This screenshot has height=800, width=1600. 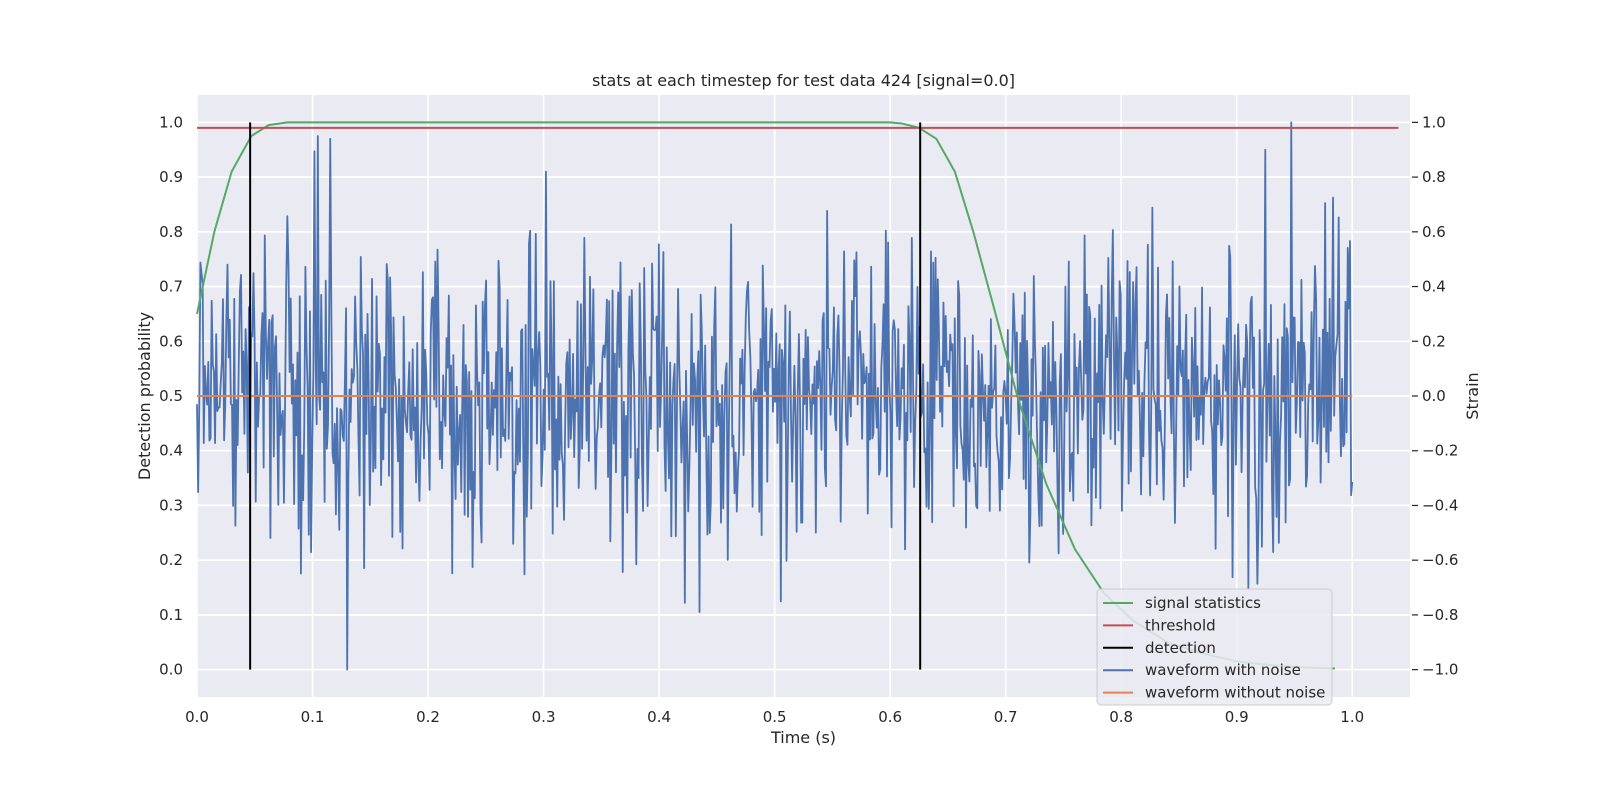 I want to click on y2-tick-label: 0.2, so click(x=1434, y=341).